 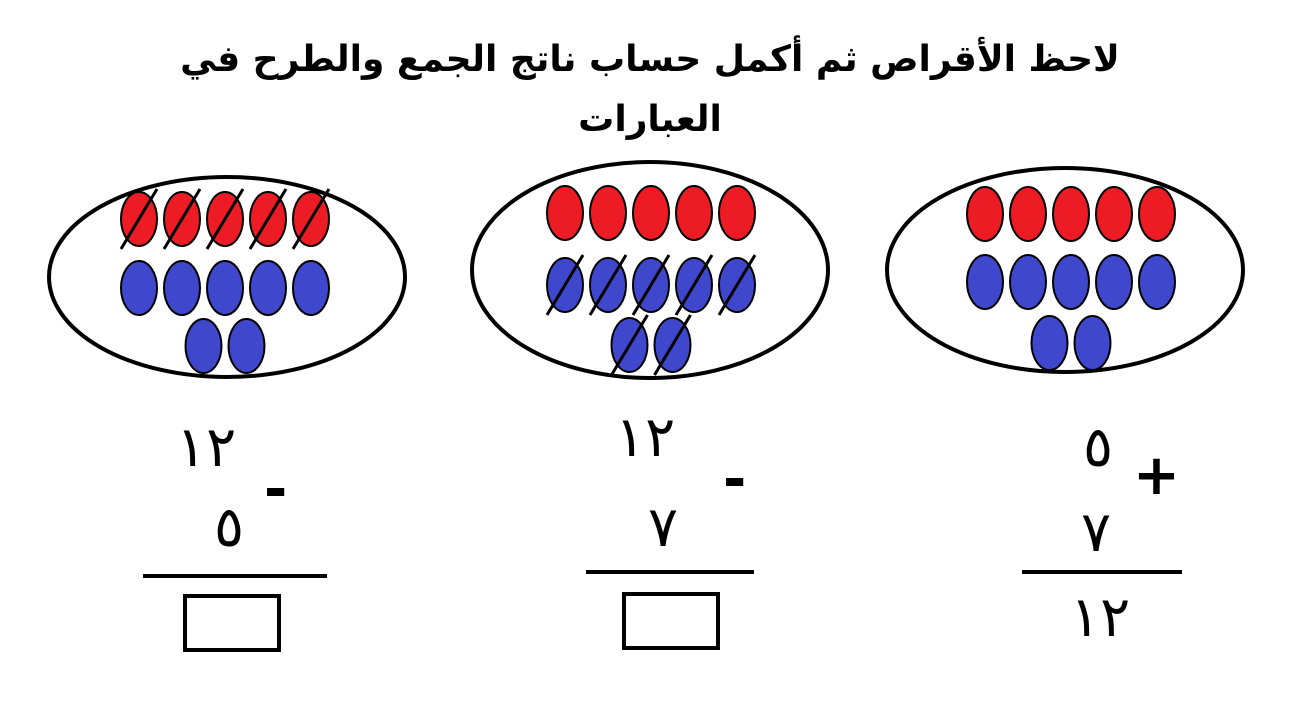 I want to click on disc-group-addition, so click(x=1065, y=270).